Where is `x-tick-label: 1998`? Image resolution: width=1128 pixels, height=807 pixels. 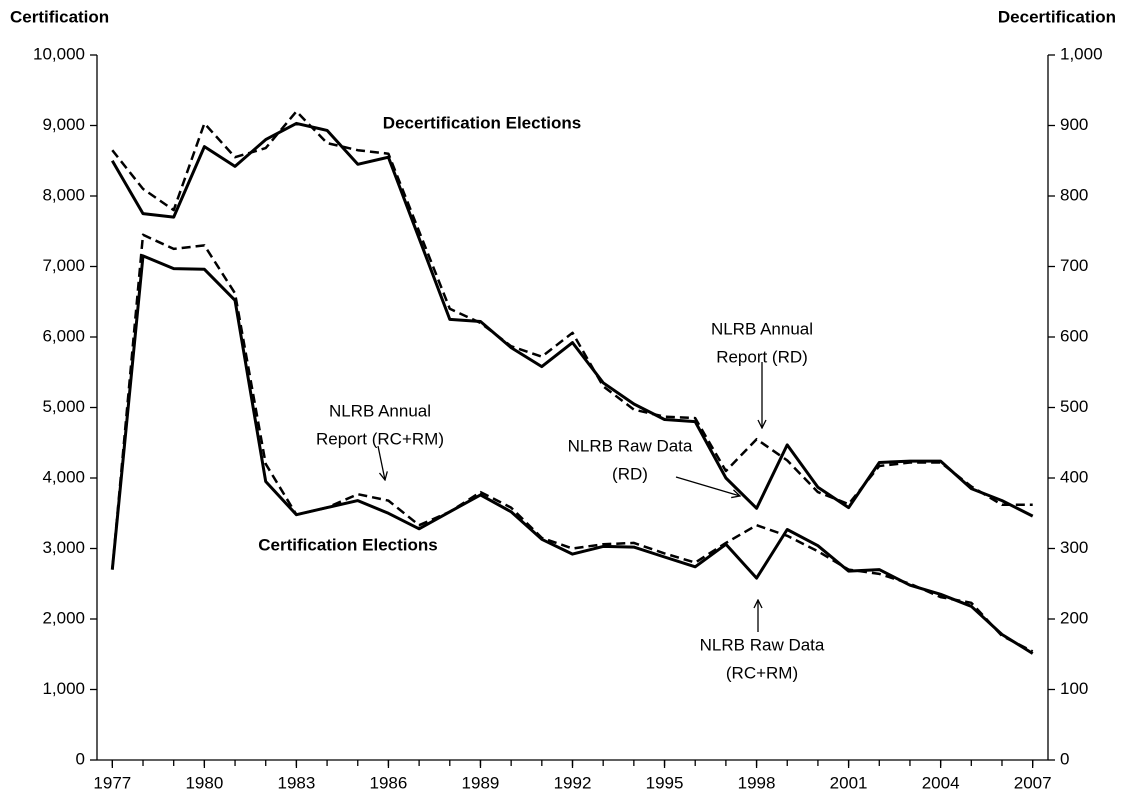 x-tick-label: 1998 is located at coordinates (757, 782).